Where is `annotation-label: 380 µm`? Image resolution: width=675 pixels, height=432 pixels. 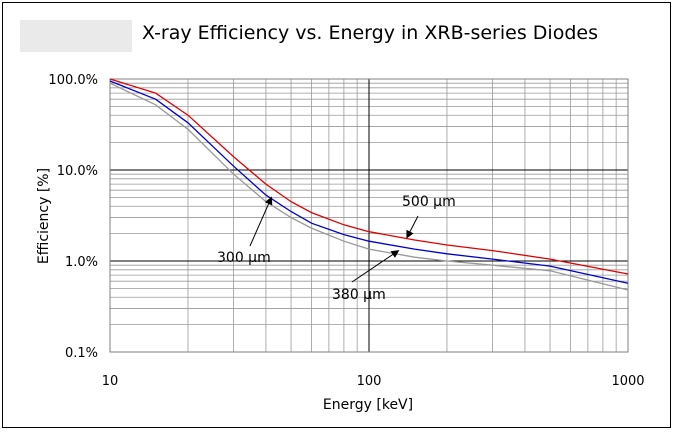
annotation-label: 380 µm is located at coordinates (359, 295).